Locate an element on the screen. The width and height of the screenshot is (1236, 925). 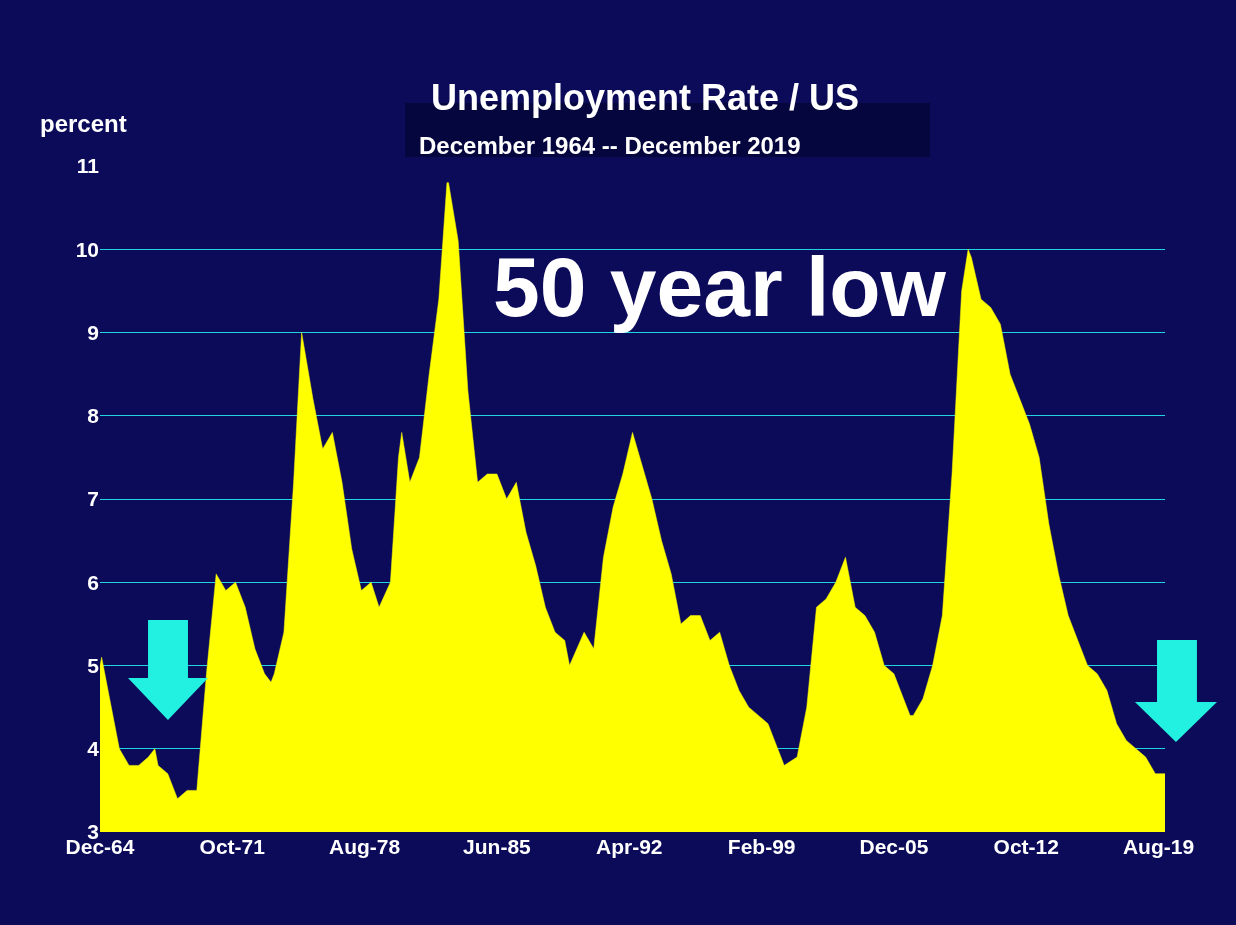
chart-subtitle: December 1964 -- December 2019 is located at coordinates (610, 145).